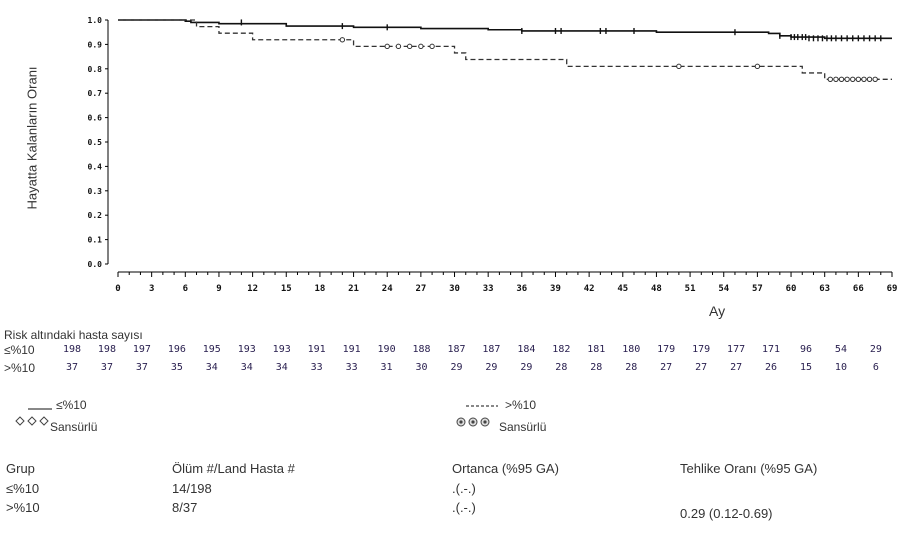 This screenshot has height=533, width=921. What do you see at coordinates (233, 468) in the screenshot?
I see `summary-header-deaths: Ölüm #/Land Hasta #` at bounding box center [233, 468].